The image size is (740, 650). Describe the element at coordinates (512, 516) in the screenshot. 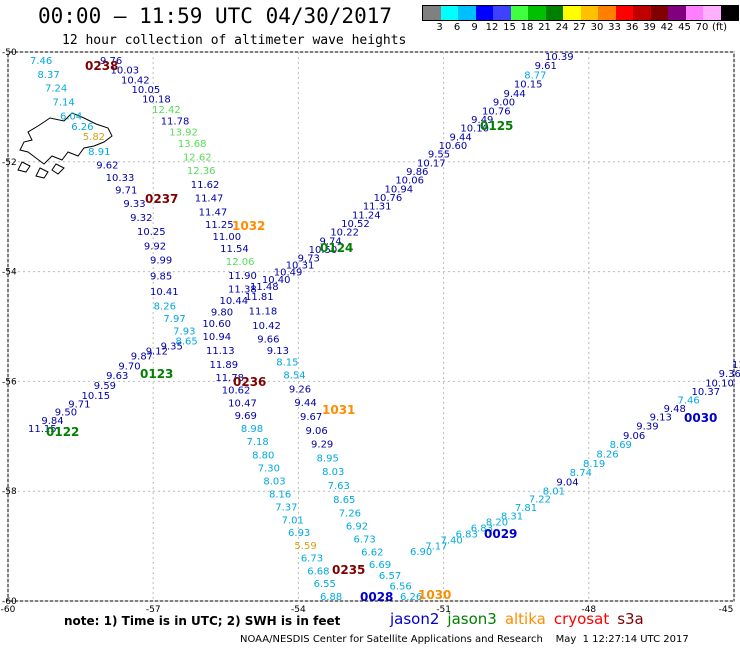

I see `wave-height-label: 8.31` at that location.